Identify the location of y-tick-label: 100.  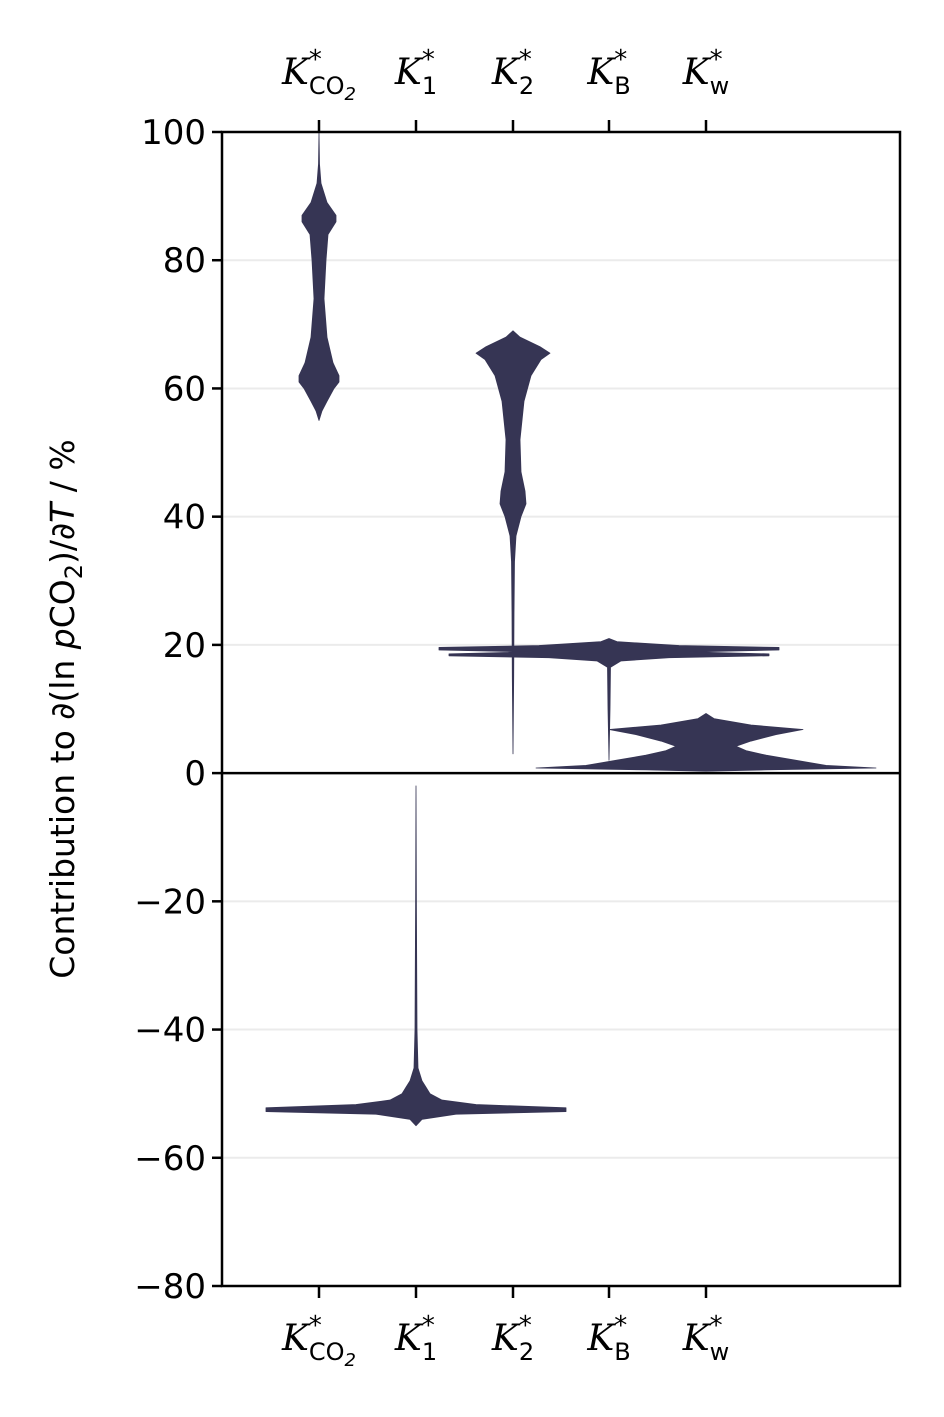
(173, 133).